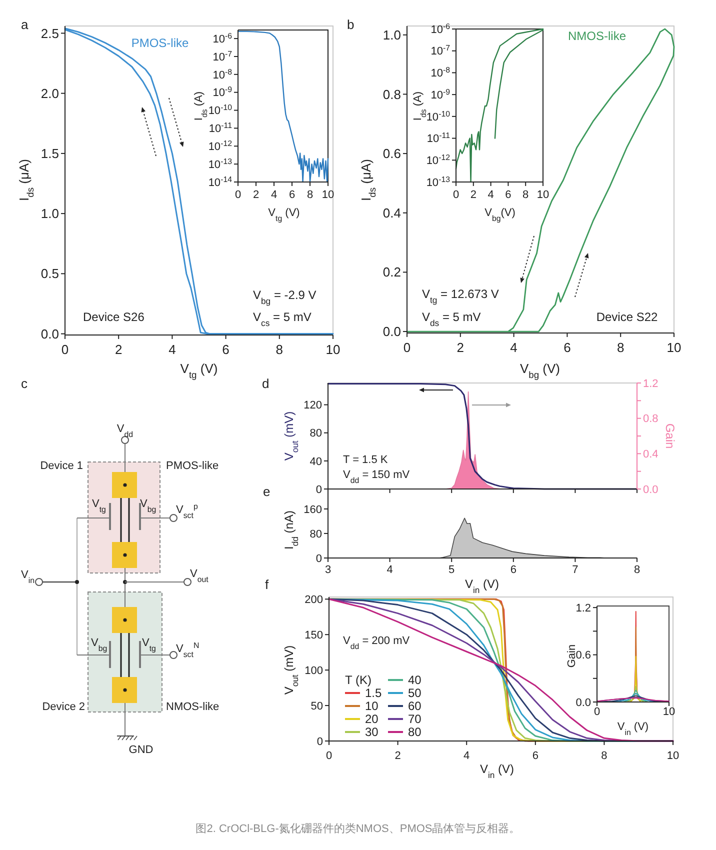 This screenshot has width=716, height=850. Describe the element at coordinates (500, 214) in the screenshot. I see `x-axis-title: V$_{bg}$(V)` at that location.